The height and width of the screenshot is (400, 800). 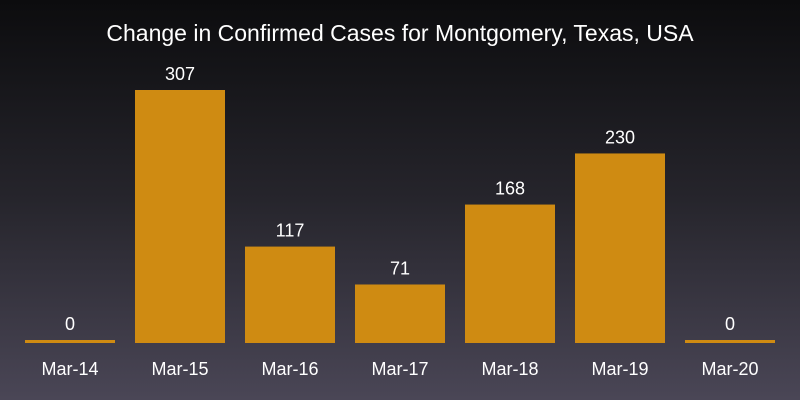 What do you see at coordinates (729, 369) in the screenshot?
I see `x-tick-label-mar-20: Mar-20` at bounding box center [729, 369].